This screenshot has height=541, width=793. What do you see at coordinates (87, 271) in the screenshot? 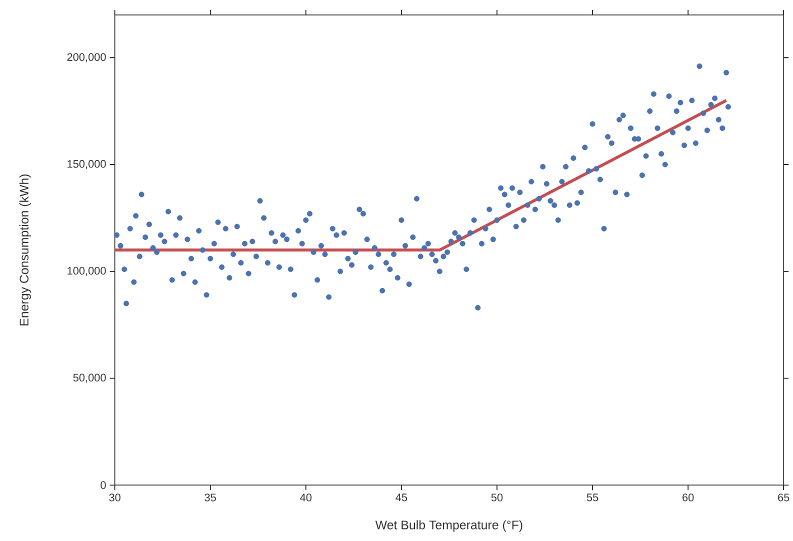
I see `y-tick-label: 100,000` at bounding box center [87, 271].